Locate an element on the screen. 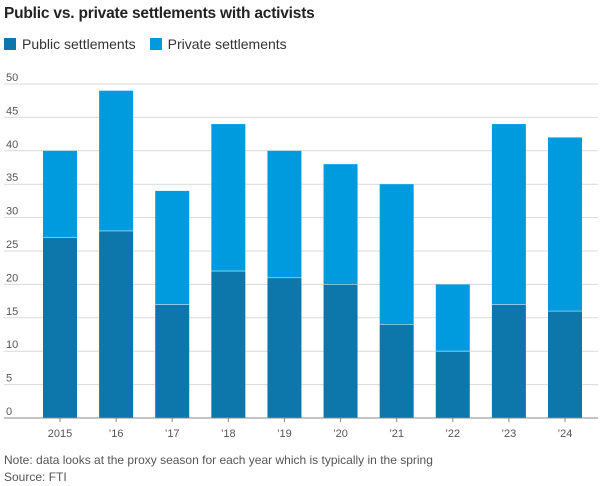 The image size is (600, 486). x-tick-label: ’18 is located at coordinates (228, 434).